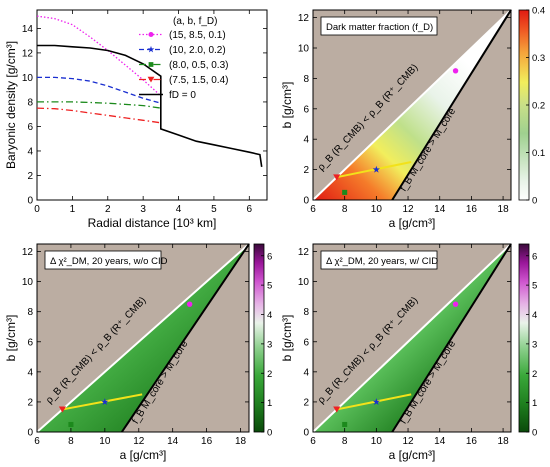  What do you see at coordinates (198, 65) in the screenshot?
I see `legend-label-2: (8.0, 0.5, 0.3)` at bounding box center [198, 65].